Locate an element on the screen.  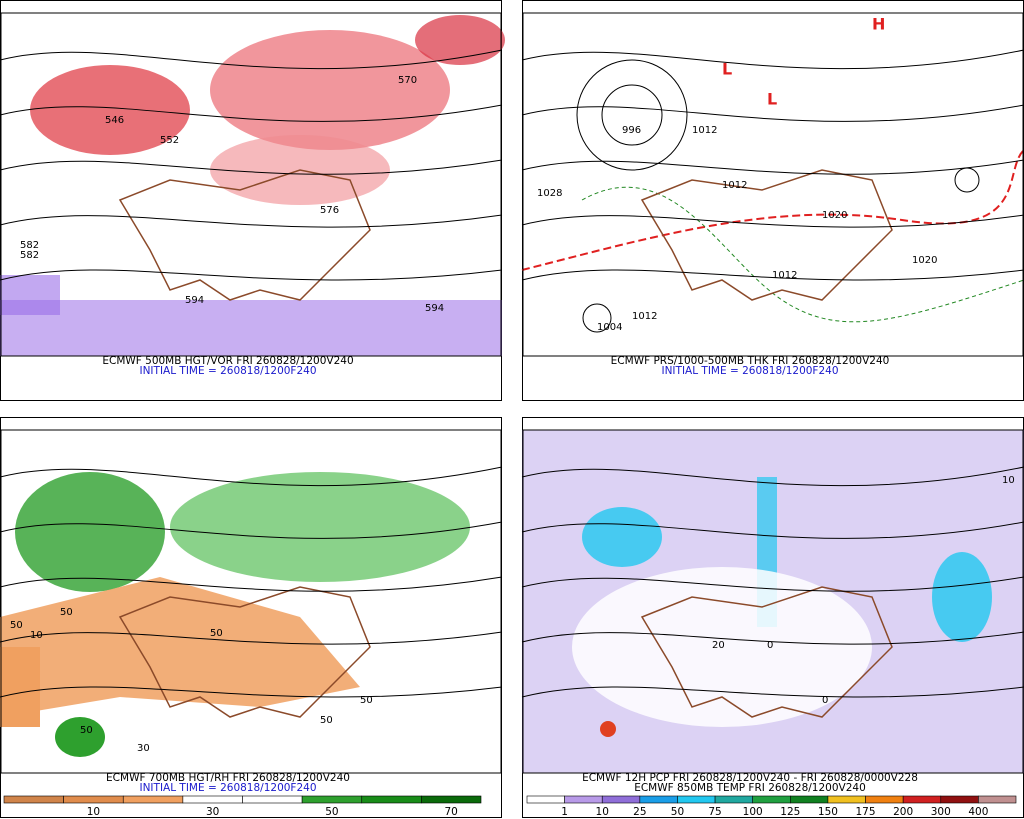
contour-label: 570 is located at coordinates (407, 80).